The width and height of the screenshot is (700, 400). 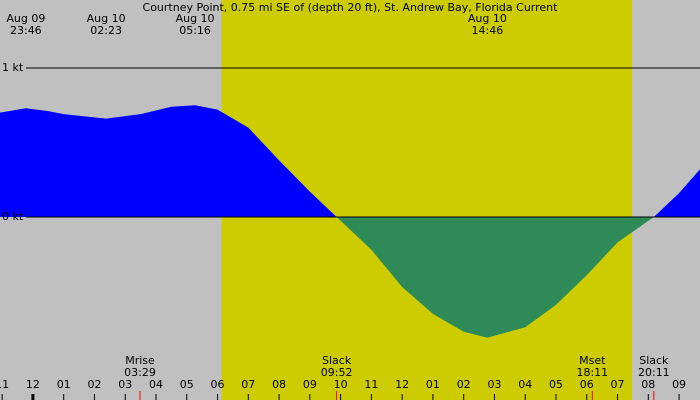 I want to click on event-time: 05:16, so click(x=195, y=30).